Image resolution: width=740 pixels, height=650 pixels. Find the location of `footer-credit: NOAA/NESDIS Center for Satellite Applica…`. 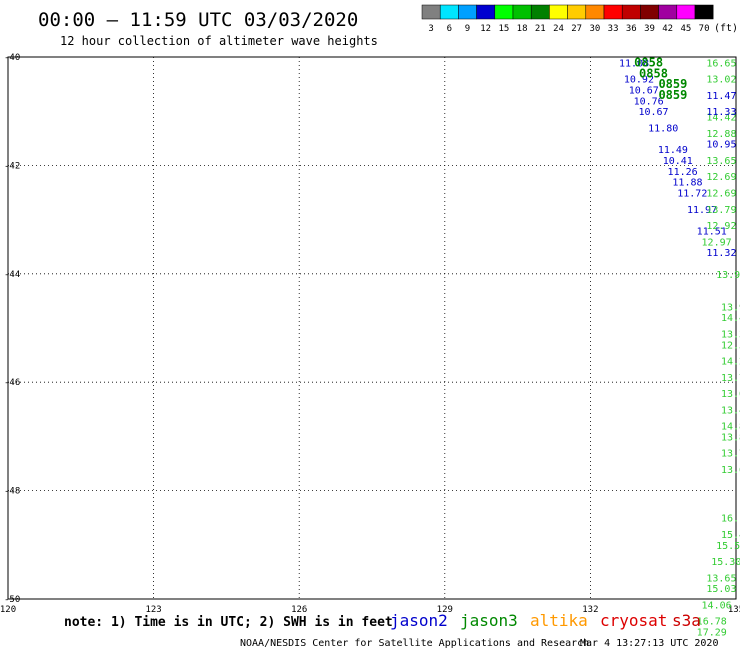

footer-credit: NOAA/NESDIS Center for Satellite Applica… is located at coordinates (414, 643).